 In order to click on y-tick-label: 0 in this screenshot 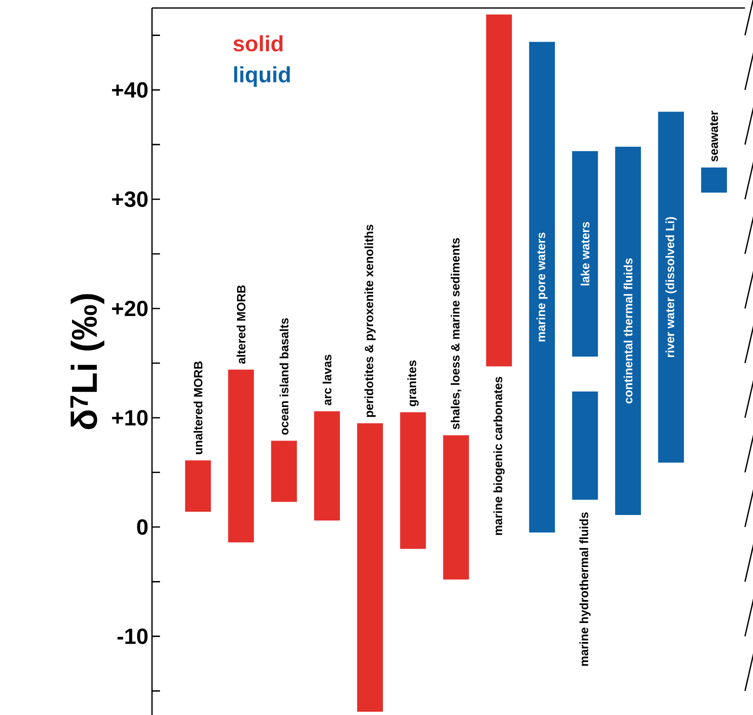, I will do `click(142, 527)`.